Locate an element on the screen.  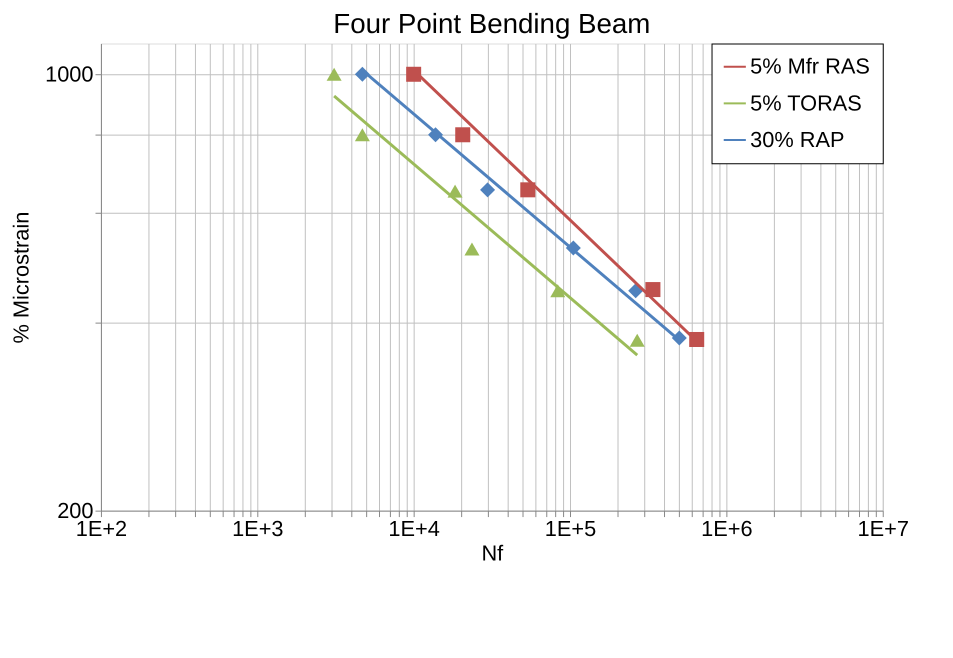
x-tick-label: 1E+7 is located at coordinates (883, 528).